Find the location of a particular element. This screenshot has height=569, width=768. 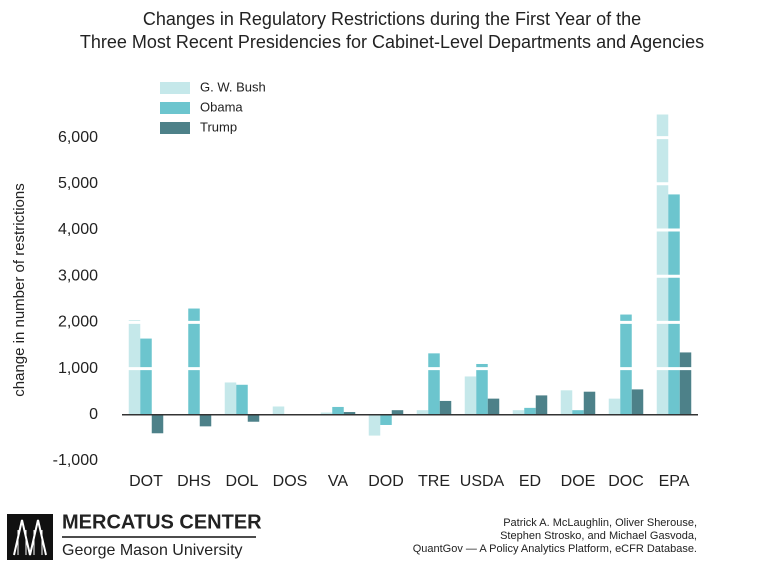

logo-sub: George Mason University is located at coordinates (152, 550).